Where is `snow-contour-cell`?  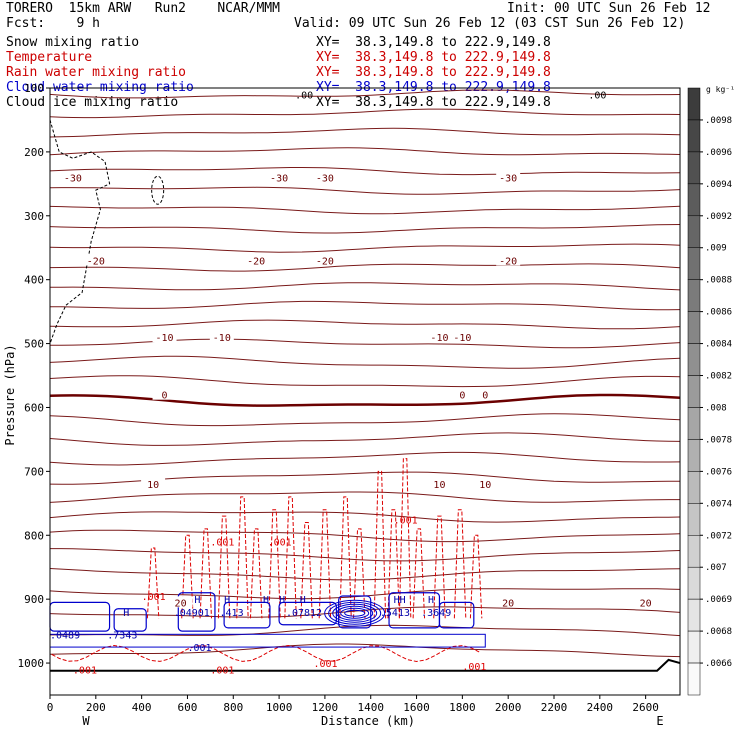 snow-contour-cell is located at coordinates (158, 190).